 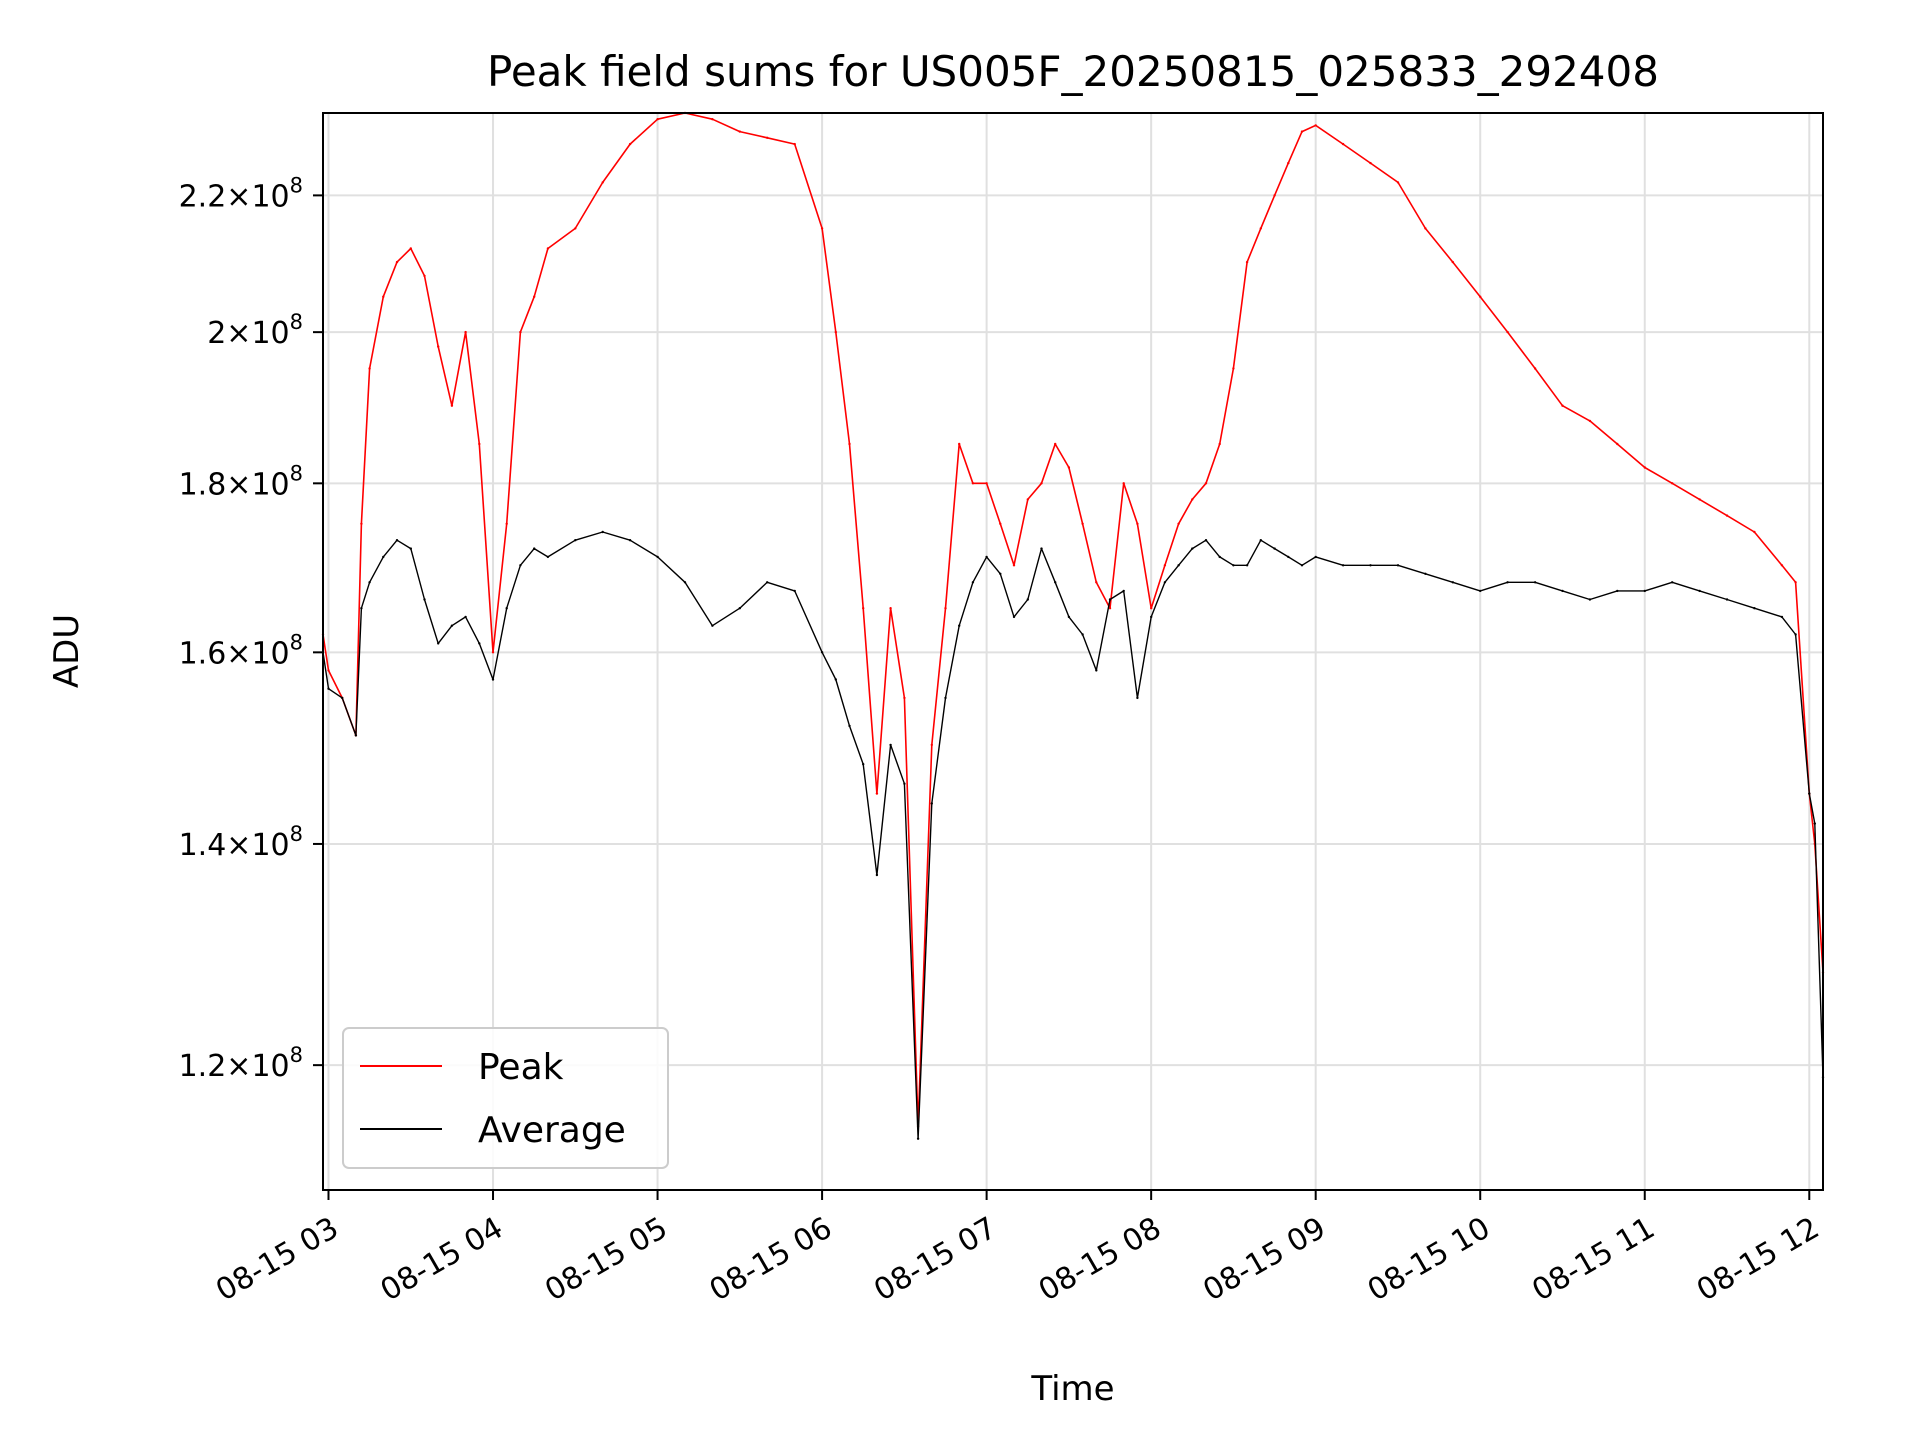 What do you see at coordinates (505, 1098) in the screenshot?
I see `legend: Peak Average` at bounding box center [505, 1098].